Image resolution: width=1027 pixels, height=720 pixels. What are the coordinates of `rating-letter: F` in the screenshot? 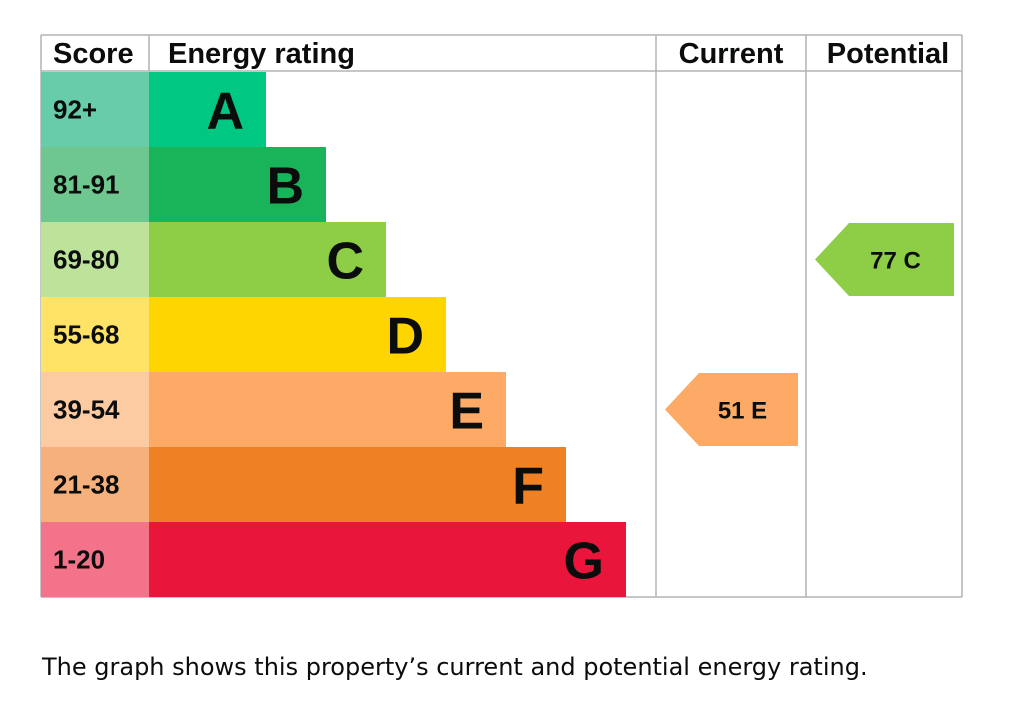 It's located at (528, 487).